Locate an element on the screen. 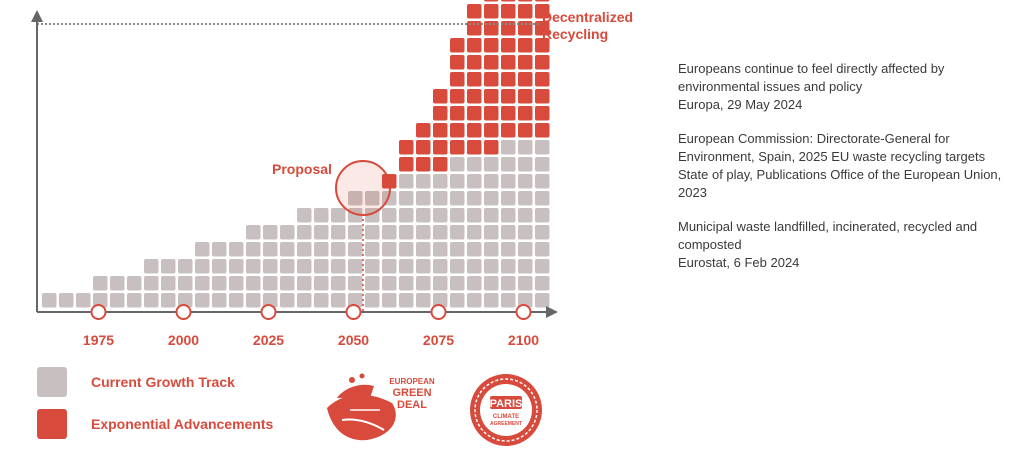 The height and width of the screenshot is (461, 1024). x-tick-label: 2050 is located at coordinates (353, 340).